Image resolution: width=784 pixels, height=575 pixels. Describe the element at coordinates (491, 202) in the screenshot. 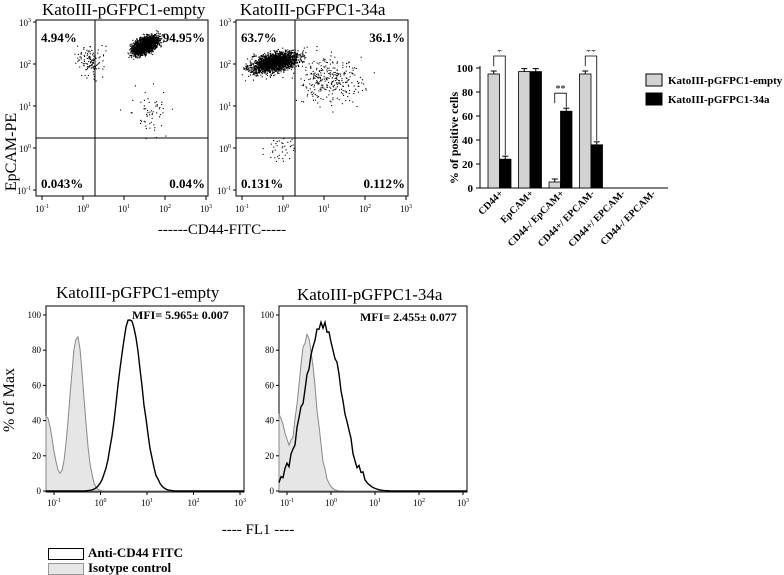

I see `bar-category-label: CD44+` at that location.